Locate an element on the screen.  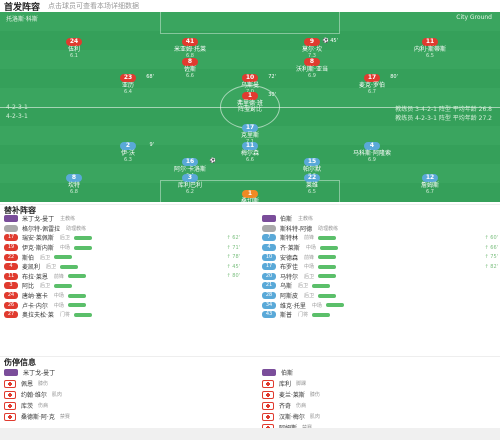
sub-row: 19 伊克·斯内斯 中场 ↑ 71' is located at coordinates (124, 248).